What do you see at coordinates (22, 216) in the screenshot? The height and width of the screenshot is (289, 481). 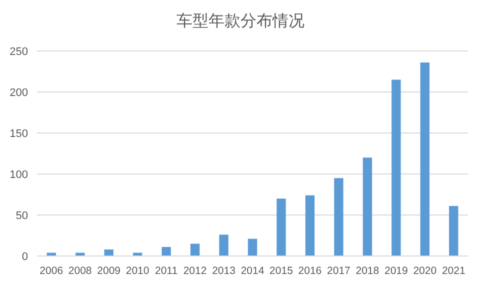 I see `y-tick-label: 50` at bounding box center [22, 216].